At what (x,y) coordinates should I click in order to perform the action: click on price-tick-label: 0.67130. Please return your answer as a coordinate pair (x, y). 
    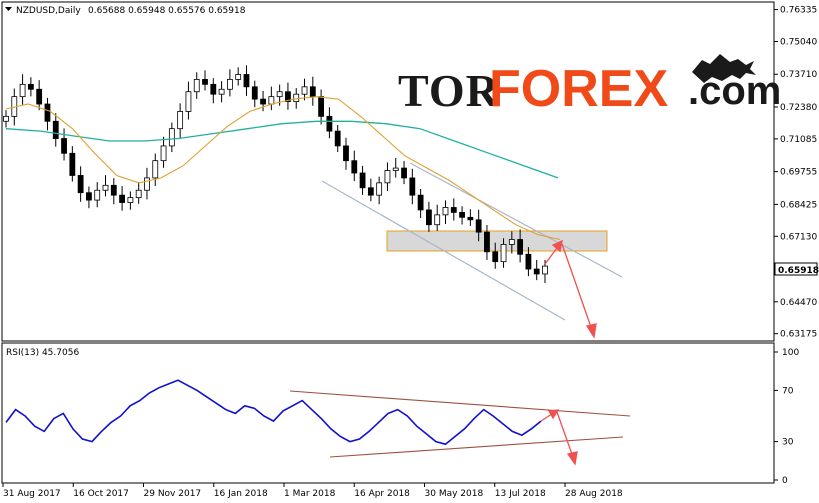
    Looking at the image, I should click on (798, 237).